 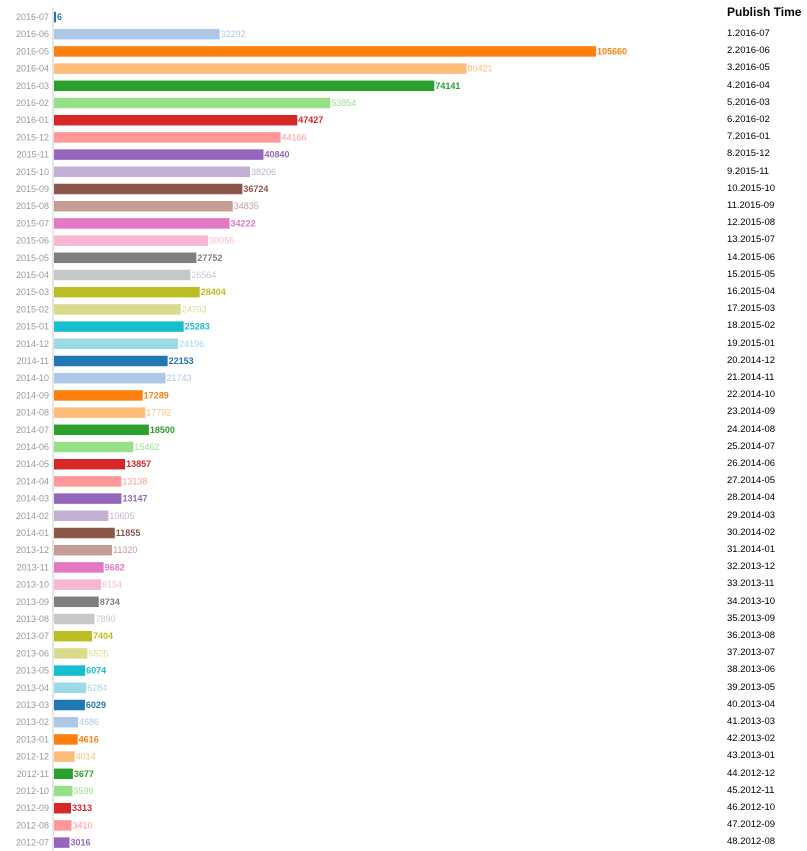 What do you see at coordinates (751, 205) in the screenshot?
I see `legend-item: 11.2015-09` at bounding box center [751, 205].